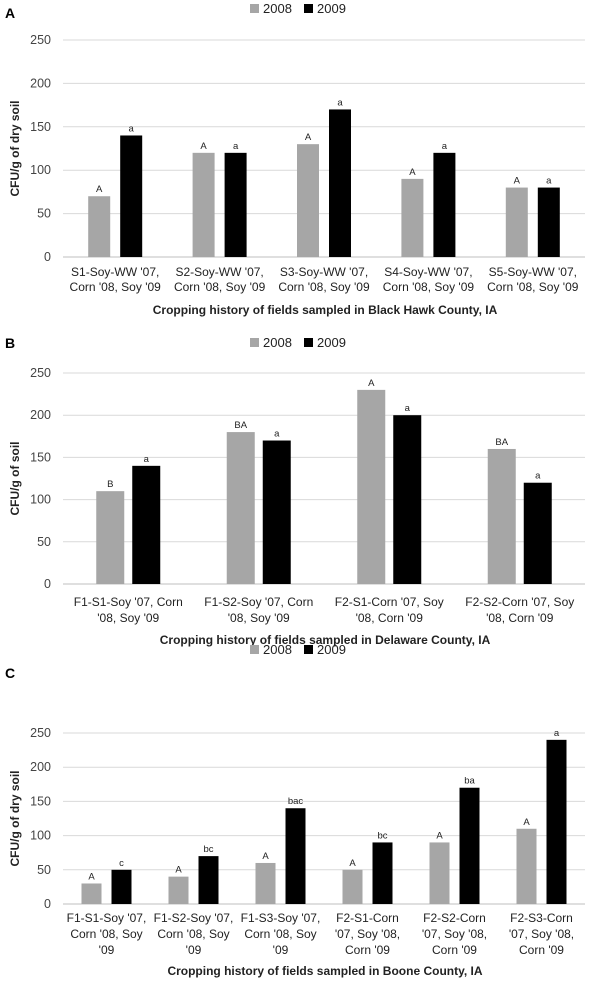 This screenshot has height=987, width=600. Describe the element at coordinates (10, 673) in the screenshot. I see `panel-letter: C` at that location.